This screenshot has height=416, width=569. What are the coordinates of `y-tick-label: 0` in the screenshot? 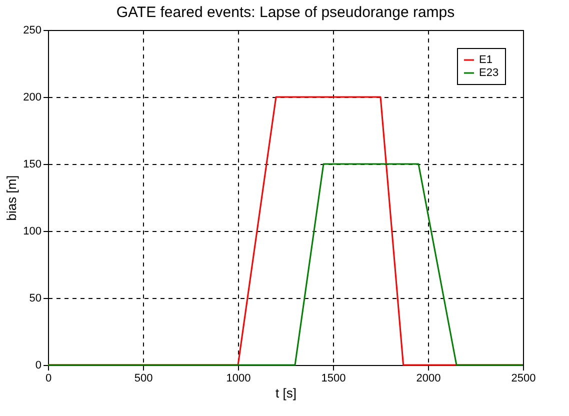 It's located at (38, 366).